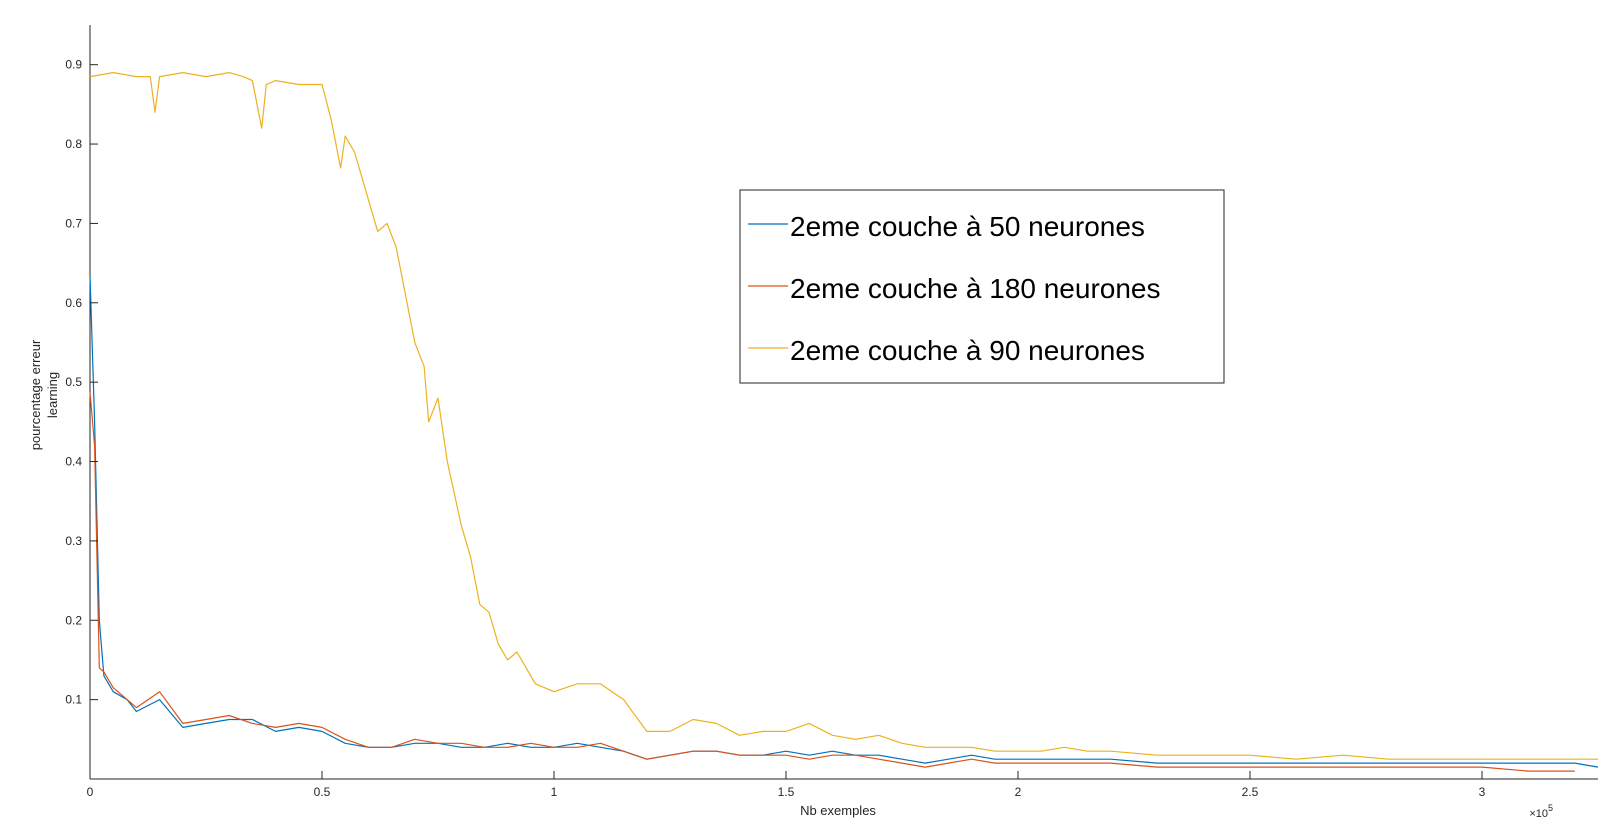 The height and width of the screenshot is (833, 1613). Describe the element at coordinates (73, 65) in the screenshot. I see `y-tick-label: 0.9` at that location.